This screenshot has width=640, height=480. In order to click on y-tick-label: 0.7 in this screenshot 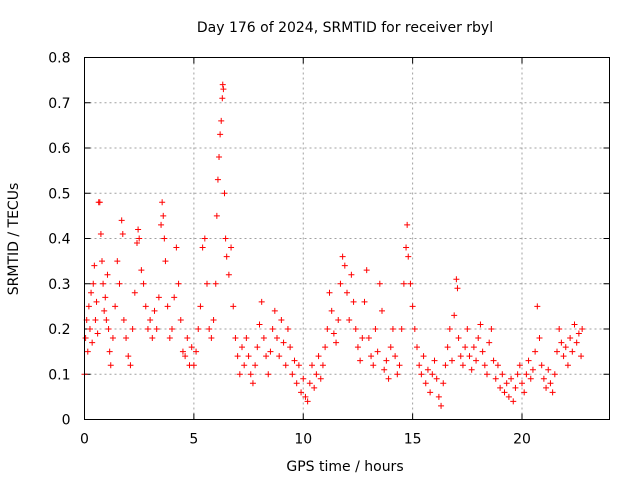, I will do `click(59, 104)`.